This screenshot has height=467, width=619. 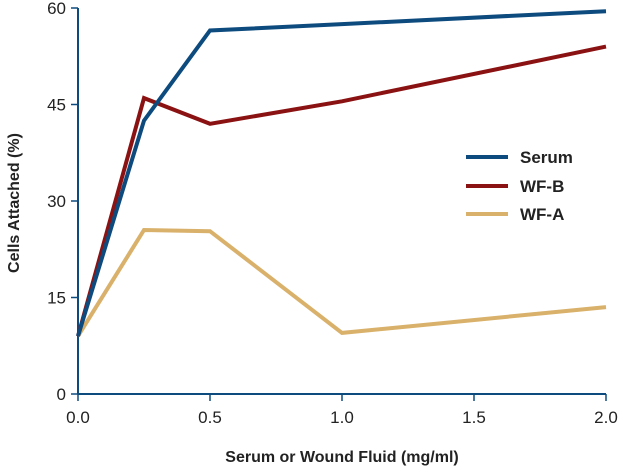 What do you see at coordinates (61, 394) in the screenshot?
I see `y-tick-label: 0` at bounding box center [61, 394].